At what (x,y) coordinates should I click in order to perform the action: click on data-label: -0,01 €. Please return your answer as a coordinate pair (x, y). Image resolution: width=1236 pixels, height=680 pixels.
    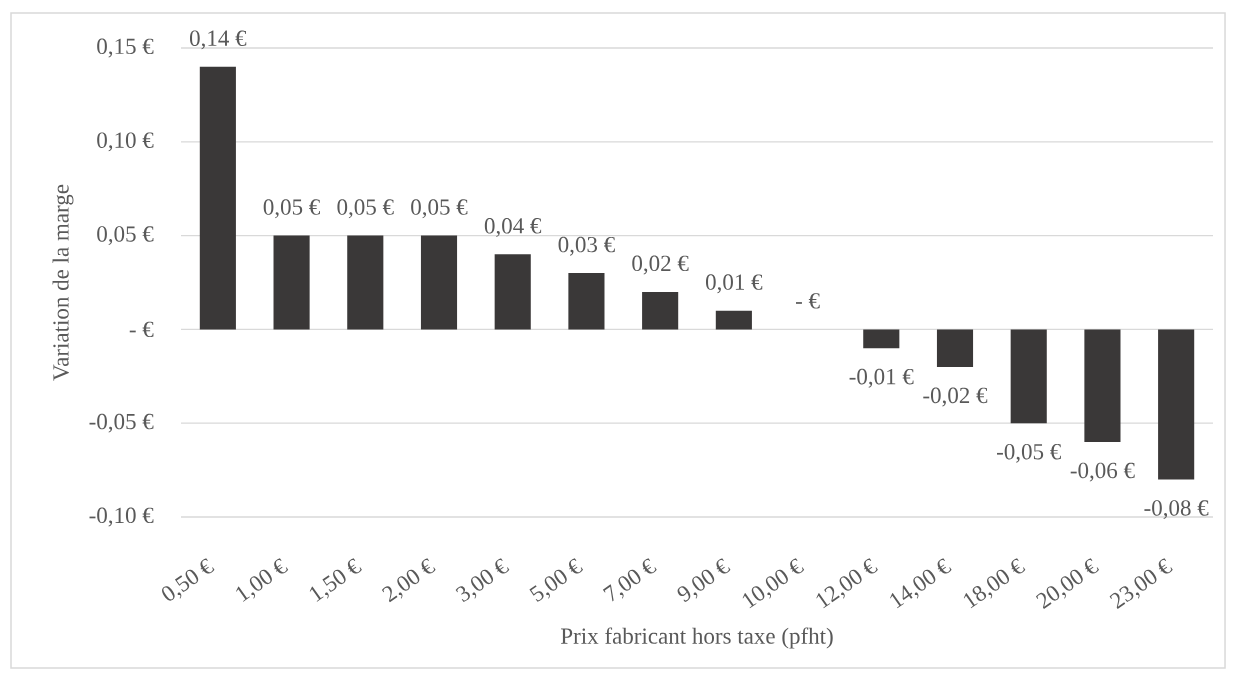
    Looking at the image, I should click on (881, 378).